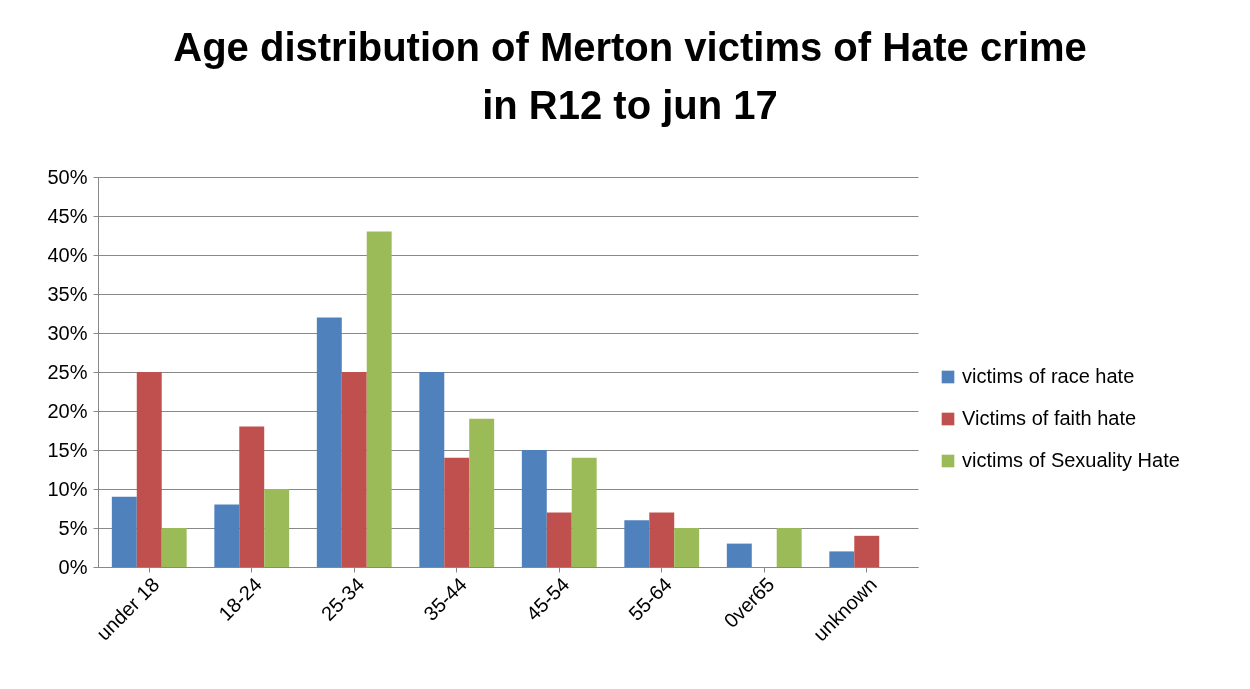 This screenshot has width=1250, height=689. Describe the element at coordinates (73, 566) in the screenshot. I see `y-tick-label: 0%` at that location.